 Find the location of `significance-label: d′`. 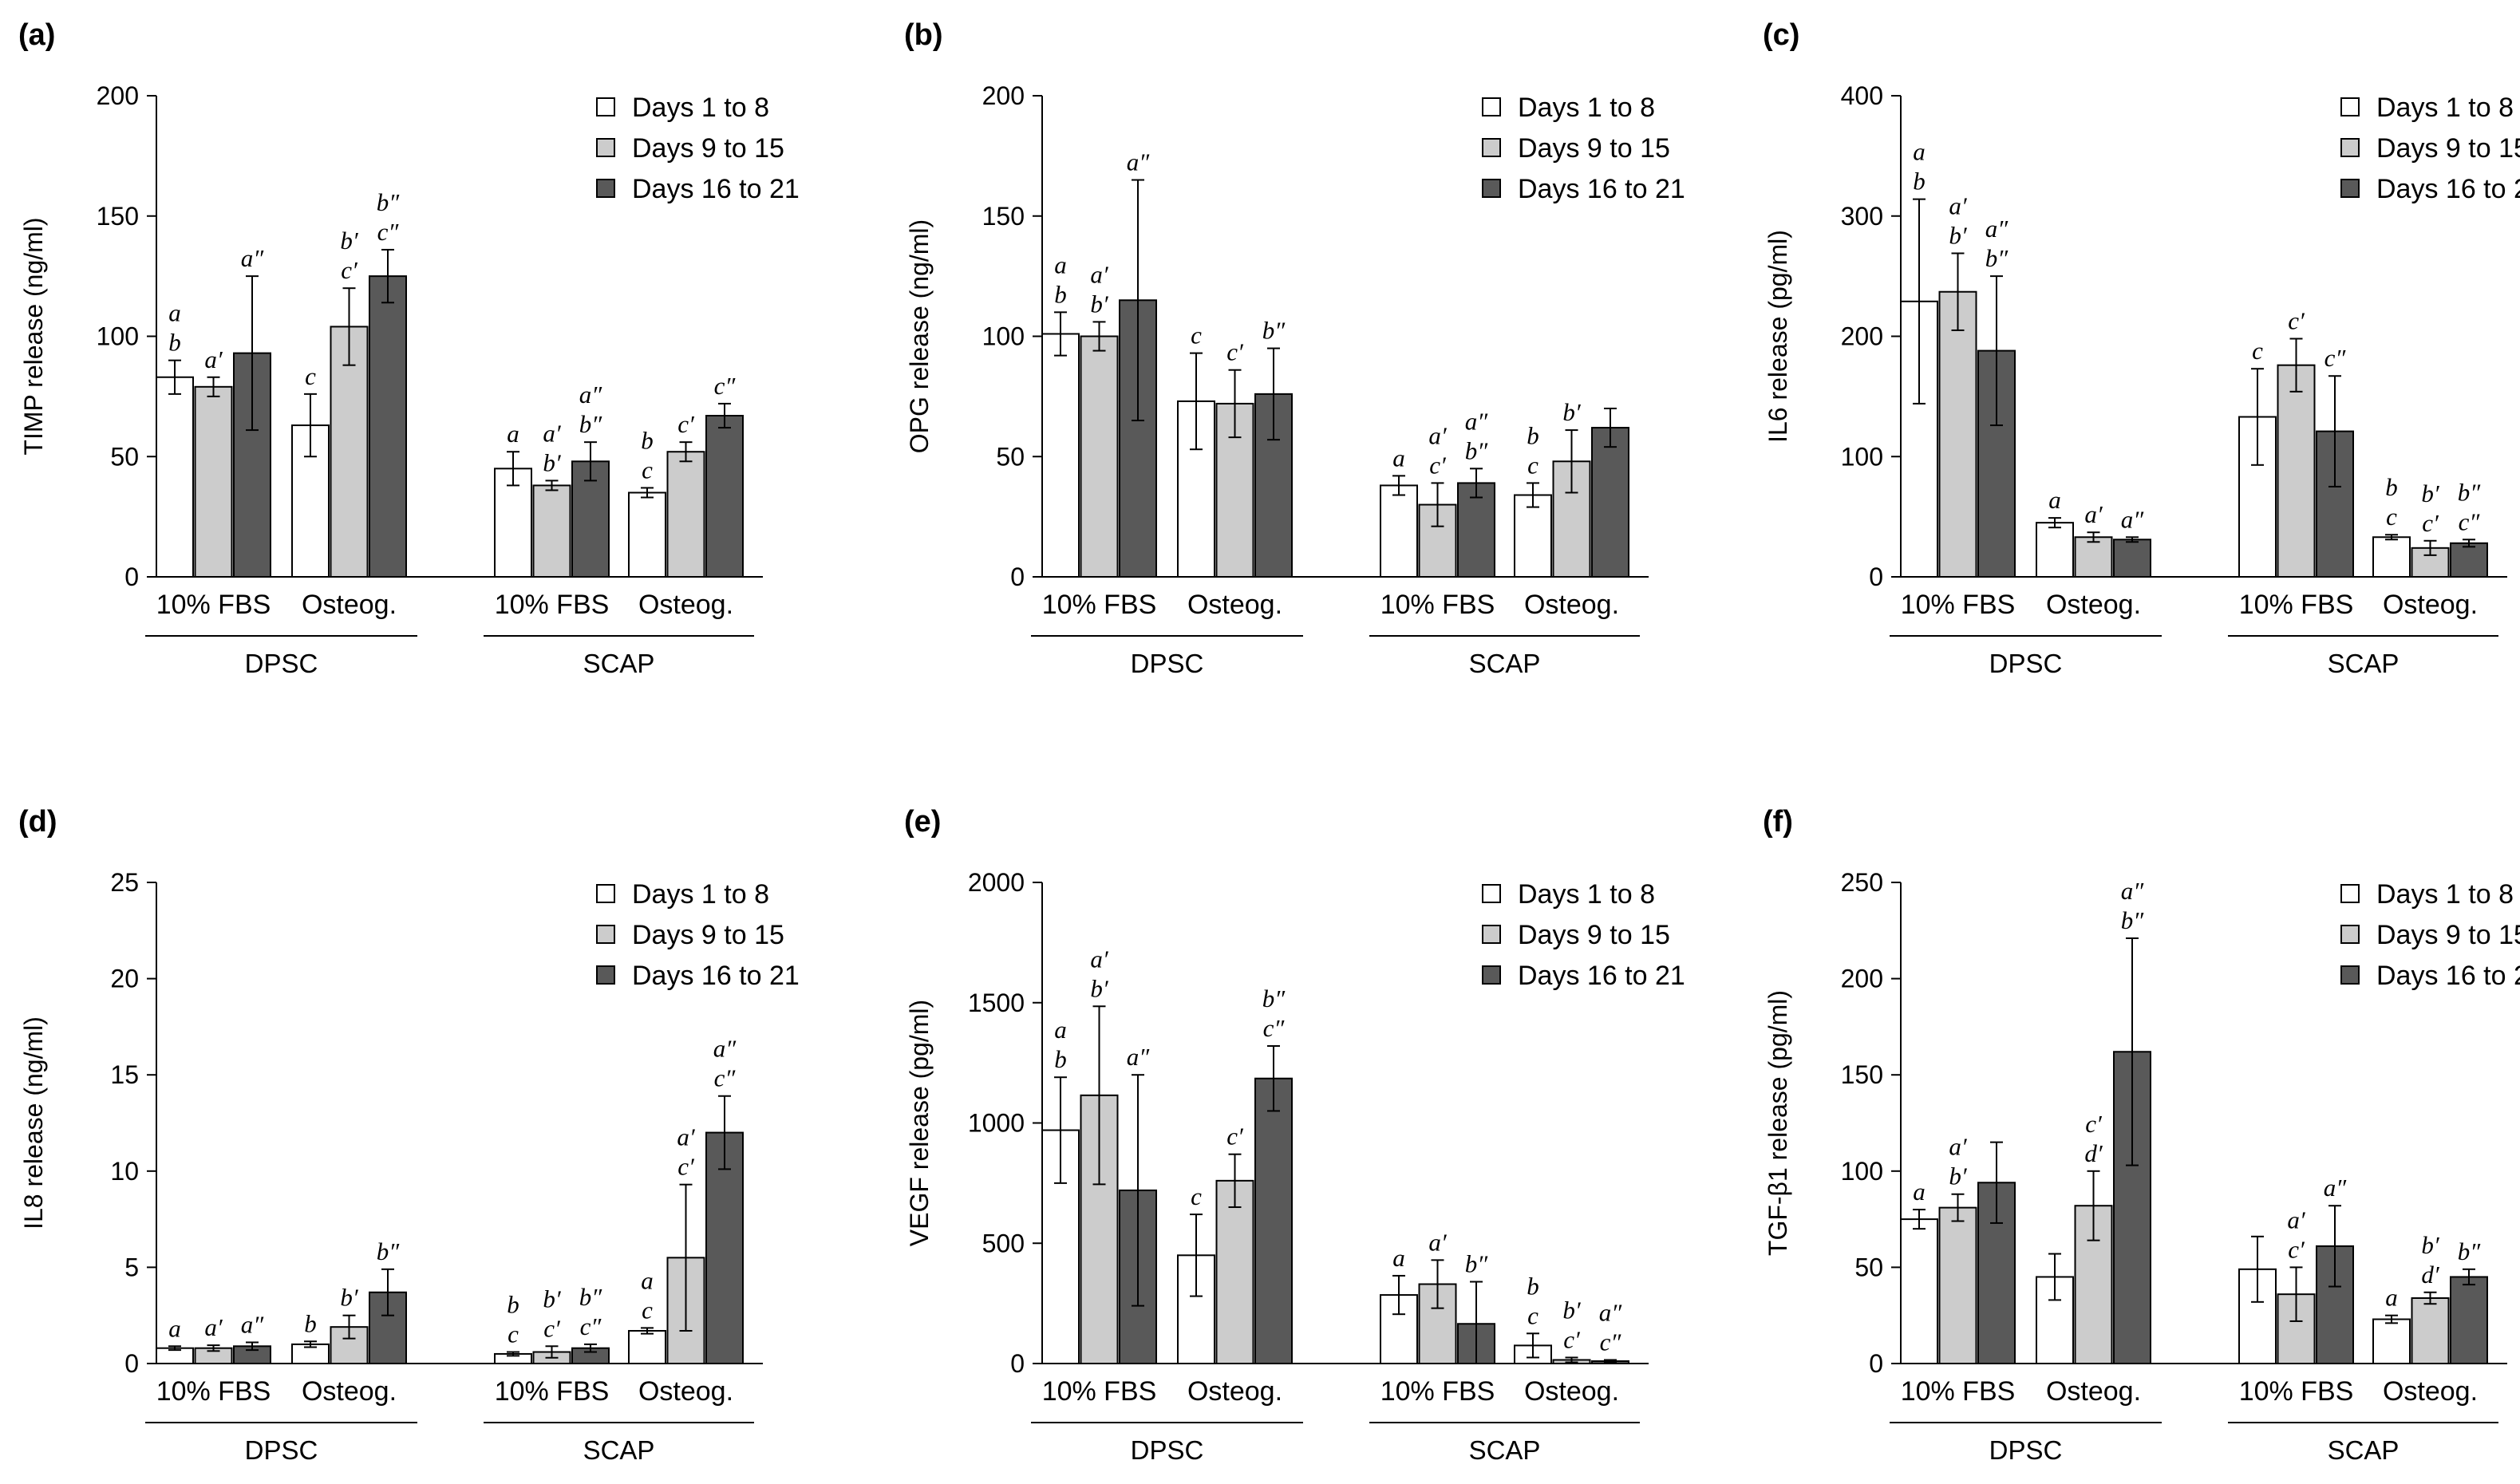

significance-label: d′ is located at coordinates (2093, 1153).